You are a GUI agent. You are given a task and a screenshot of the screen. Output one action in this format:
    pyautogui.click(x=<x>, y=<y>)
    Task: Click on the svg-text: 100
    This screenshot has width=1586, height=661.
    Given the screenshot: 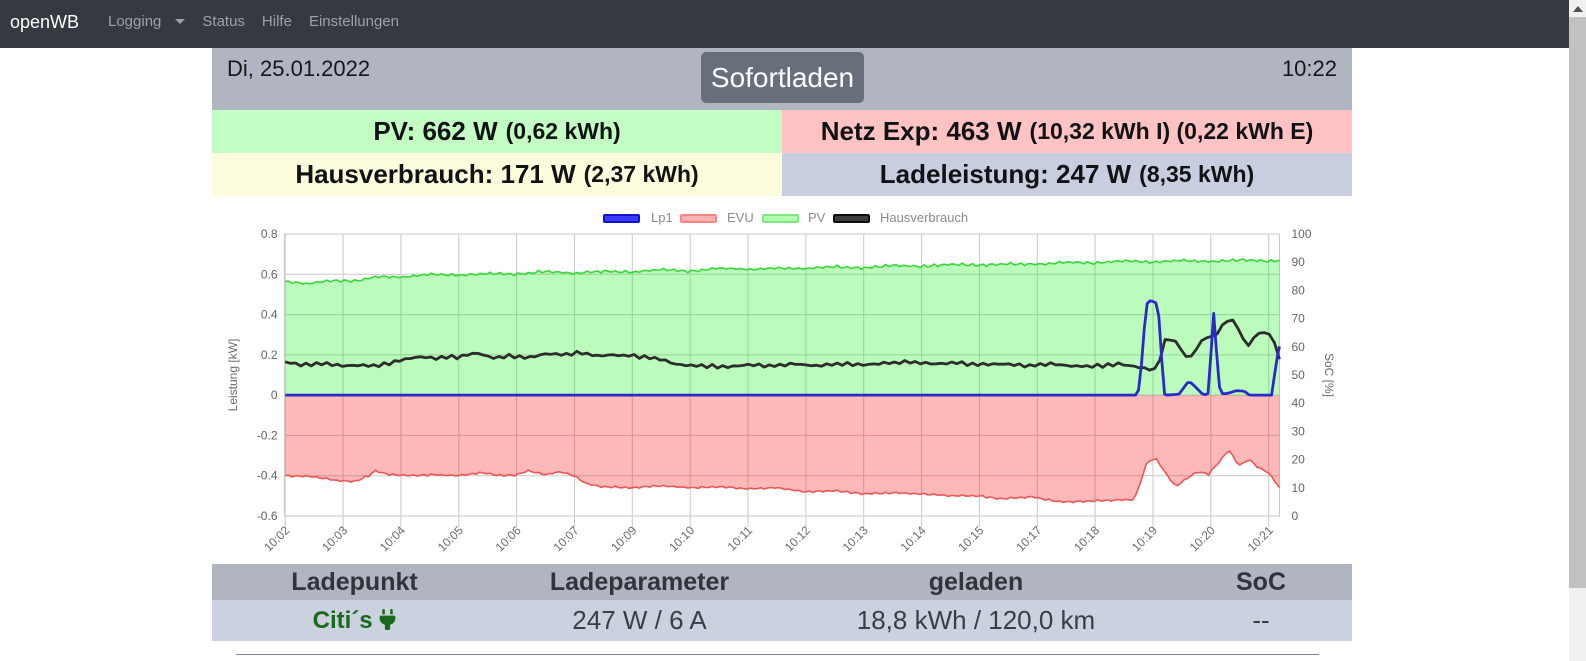 What is the action you would take?
    pyautogui.click(x=1302, y=234)
    